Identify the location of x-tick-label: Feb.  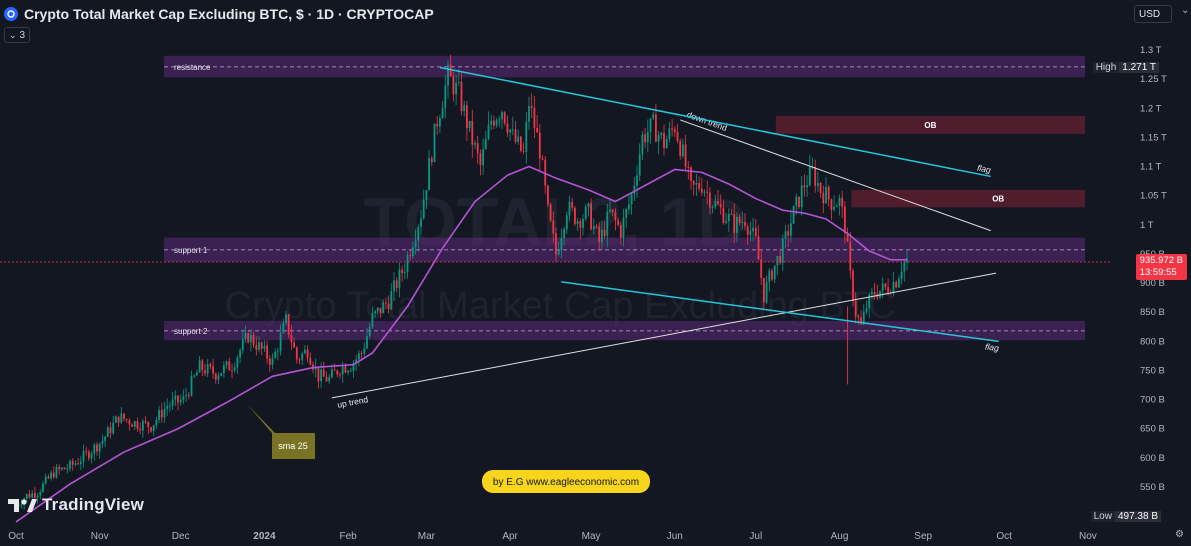
(348, 536).